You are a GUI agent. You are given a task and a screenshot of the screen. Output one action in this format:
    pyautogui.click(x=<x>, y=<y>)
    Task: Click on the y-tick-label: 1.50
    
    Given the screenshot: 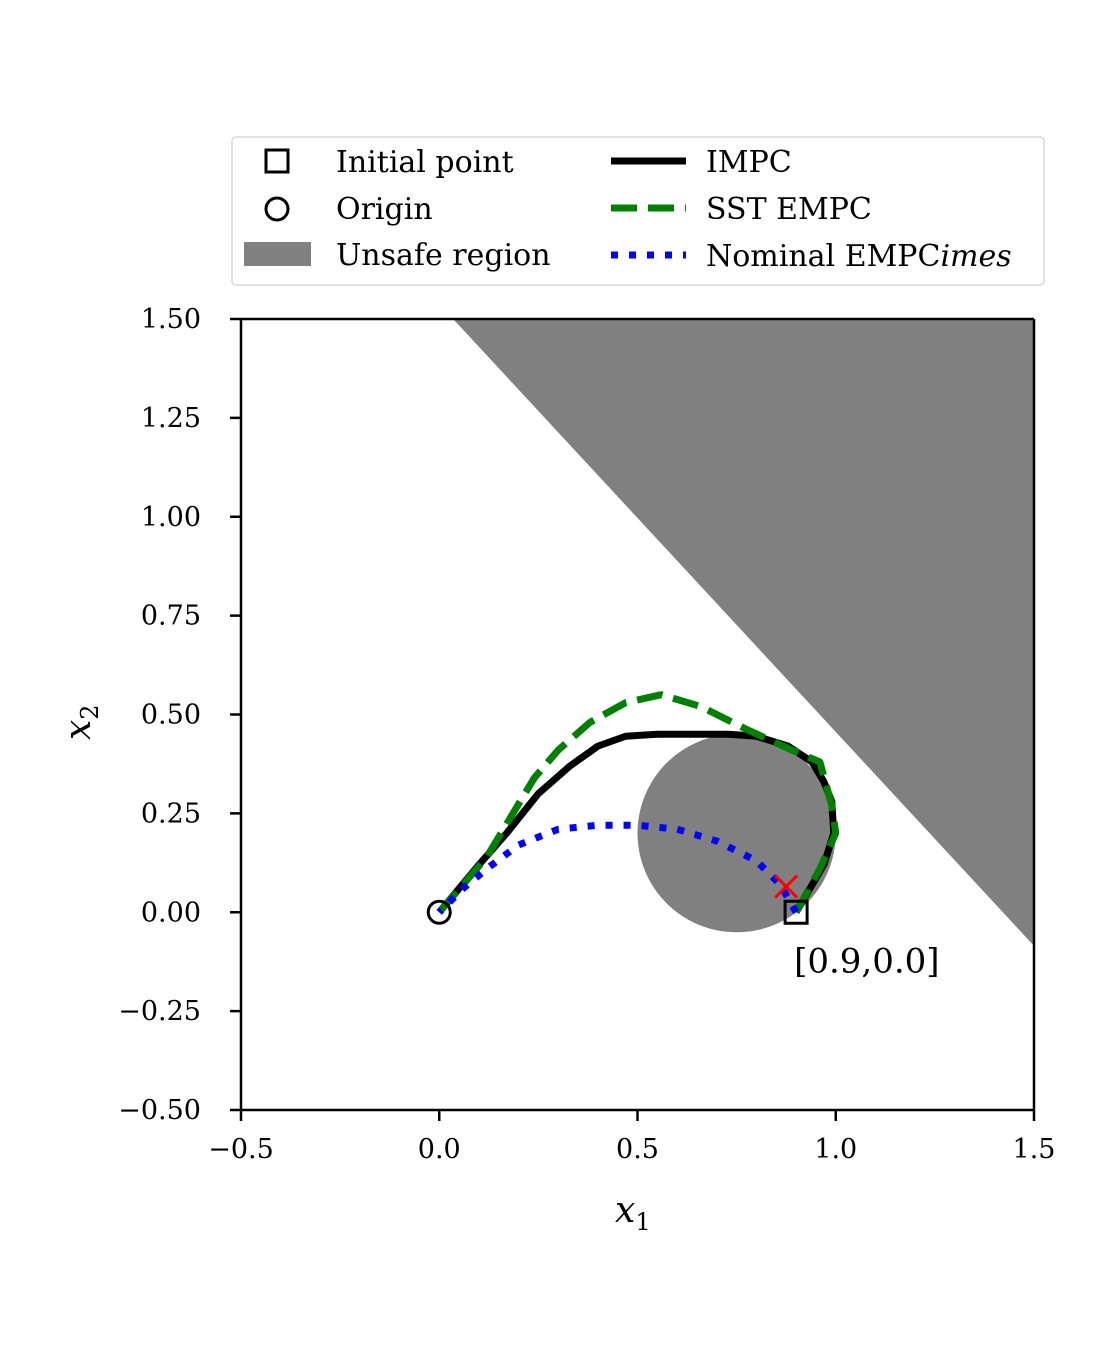 What is the action you would take?
    pyautogui.click(x=171, y=319)
    